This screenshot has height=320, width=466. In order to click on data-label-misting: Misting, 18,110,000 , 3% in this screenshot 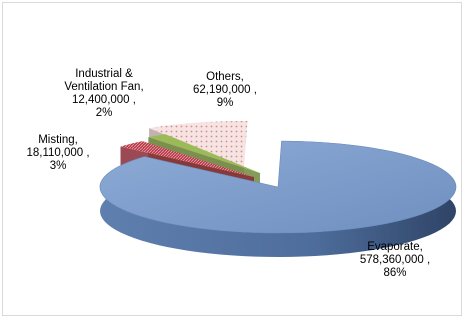, I will do `click(57, 153)`.